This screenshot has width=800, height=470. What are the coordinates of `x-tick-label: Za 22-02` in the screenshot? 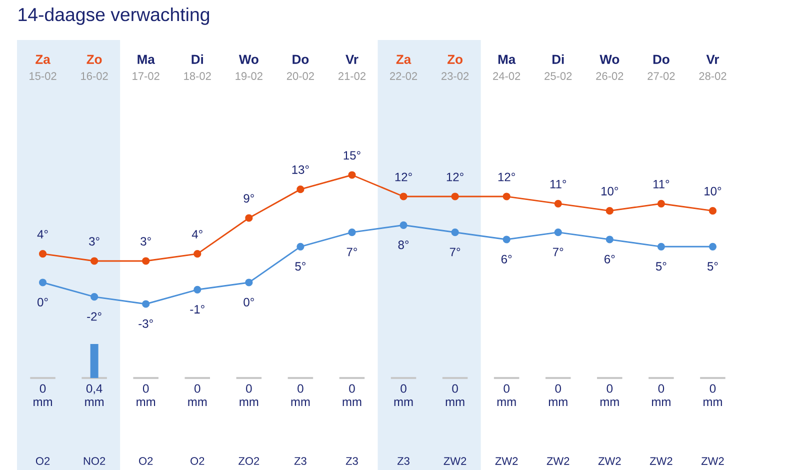 It's located at (404, 67).